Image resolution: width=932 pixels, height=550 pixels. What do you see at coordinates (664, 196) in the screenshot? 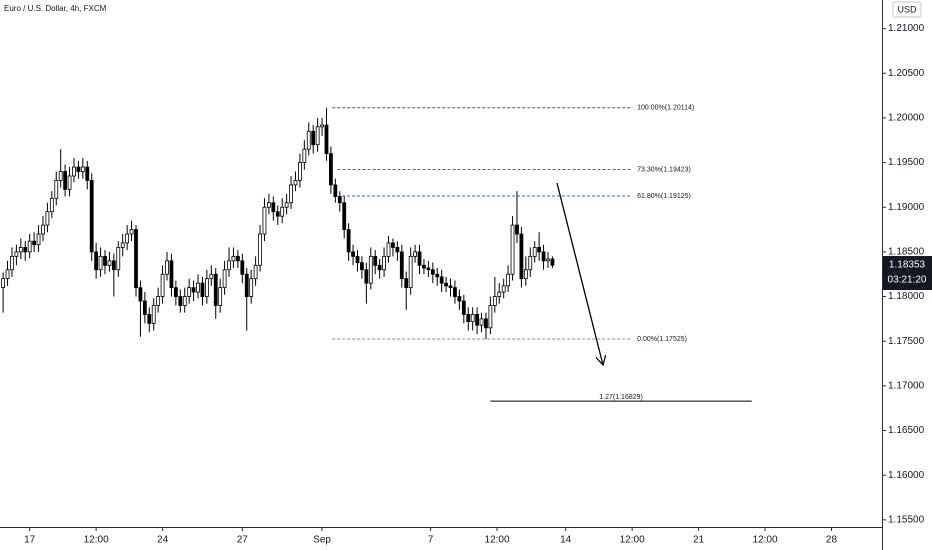
I see `level-label: 61.80%(1.19125)` at bounding box center [664, 196].